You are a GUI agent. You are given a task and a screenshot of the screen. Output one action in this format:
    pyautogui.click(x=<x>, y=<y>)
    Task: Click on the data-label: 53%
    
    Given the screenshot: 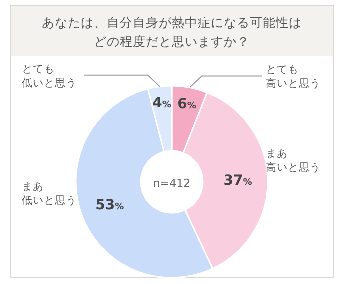 What is the action you would take?
    pyautogui.click(x=110, y=205)
    